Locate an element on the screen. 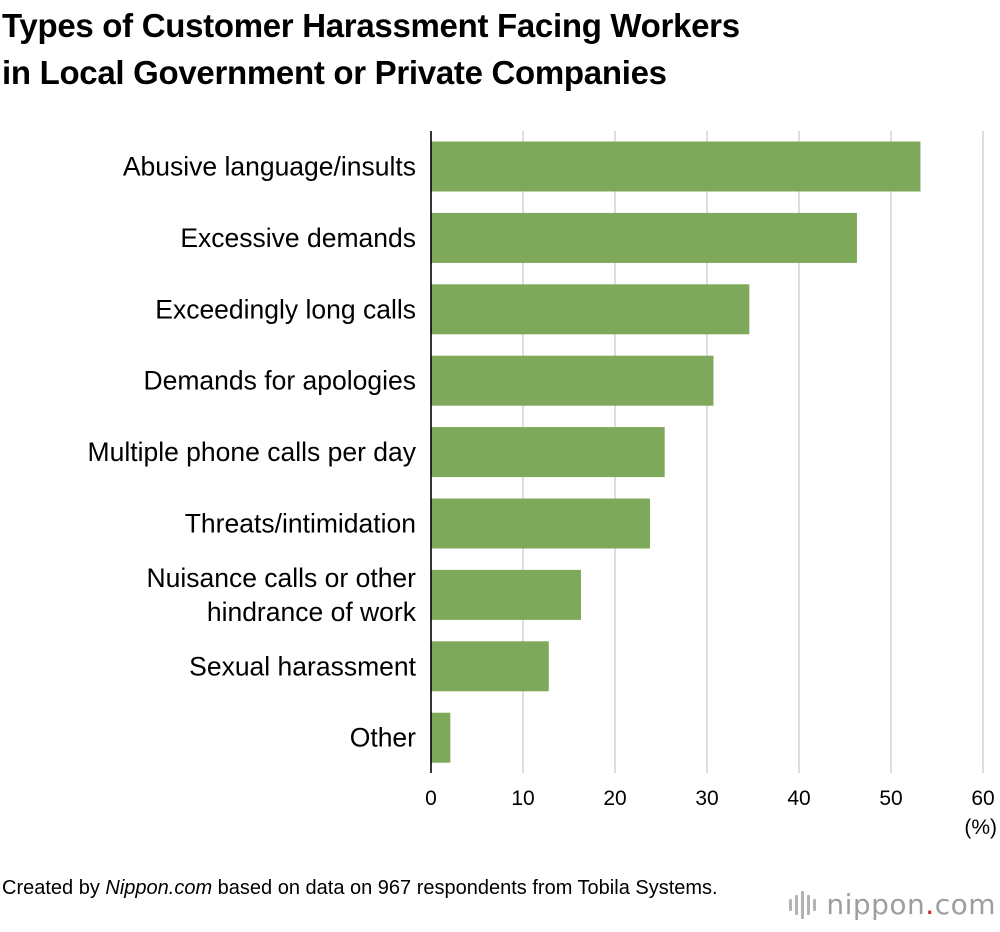 The height and width of the screenshot is (932, 1000). x-tick-label: 50 is located at coordinates (890, 798).